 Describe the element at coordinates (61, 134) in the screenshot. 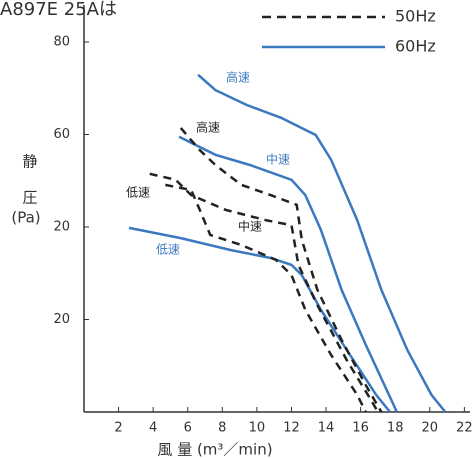

I see `y-tick-label: 60` at that location.